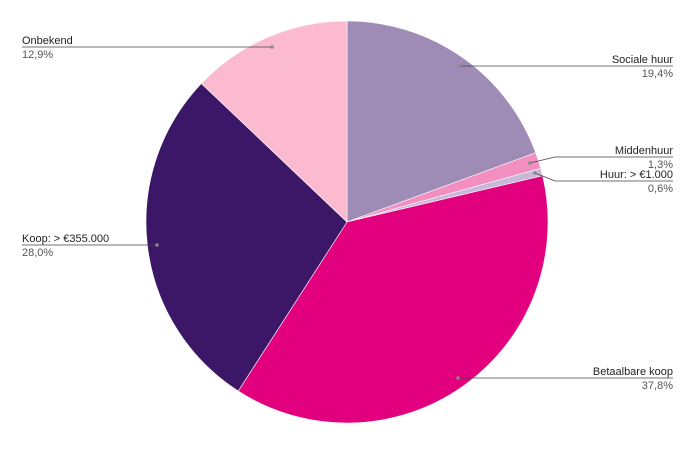 The height and width of the screenshot is (451, 695). Describe the element at coordinates (37, 55) in the screenshot. I see `slice-value-label: 12,9%` at that location.